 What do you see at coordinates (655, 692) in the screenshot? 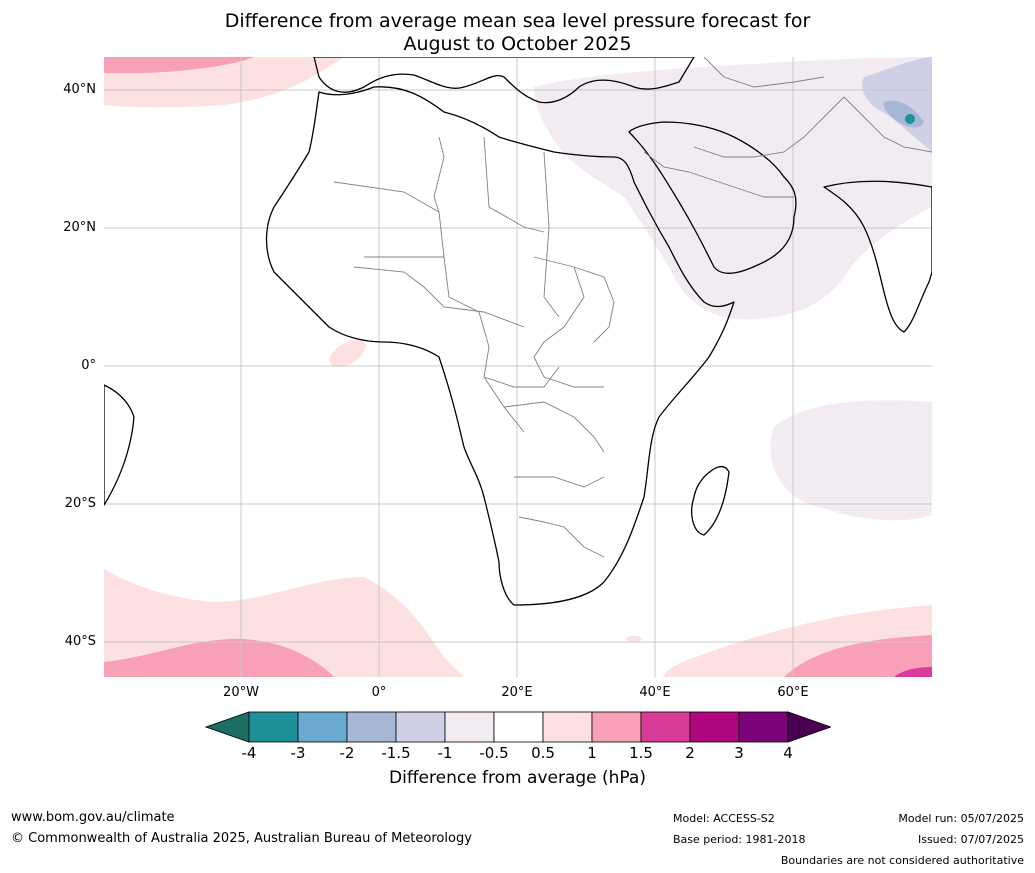
I see `lon-label-40e: 40°E` at bounding box center [655, 692].